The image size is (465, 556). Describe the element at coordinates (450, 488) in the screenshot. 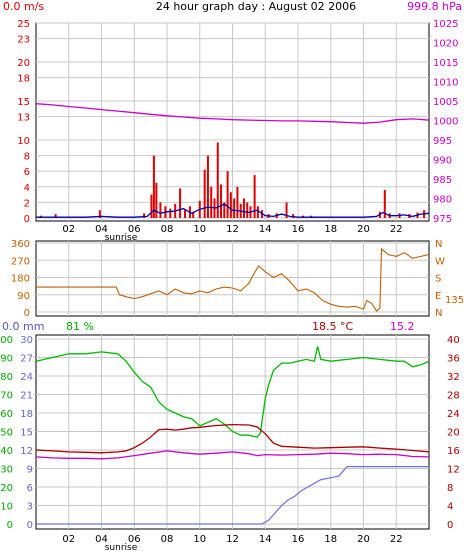

I see `y-tick-temperature: 8` at that location.